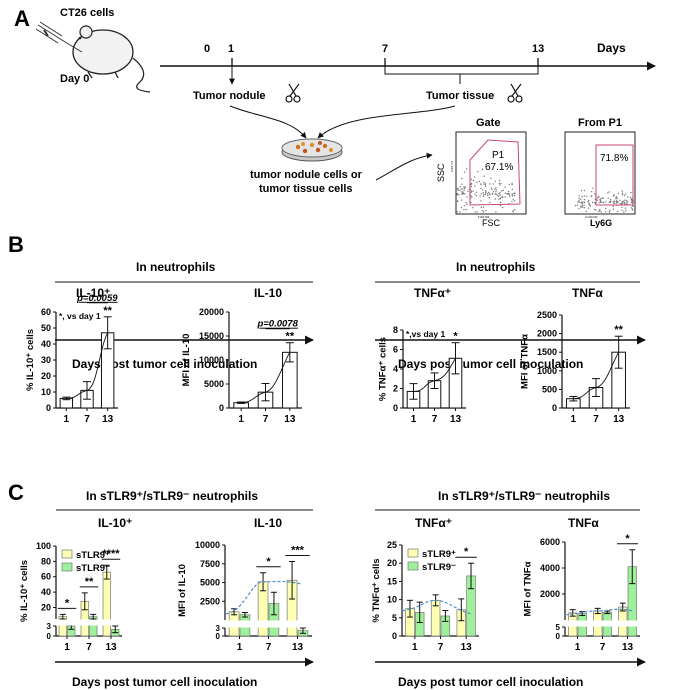  I want to click on y-tick-label: 20000, so click(211, 312).